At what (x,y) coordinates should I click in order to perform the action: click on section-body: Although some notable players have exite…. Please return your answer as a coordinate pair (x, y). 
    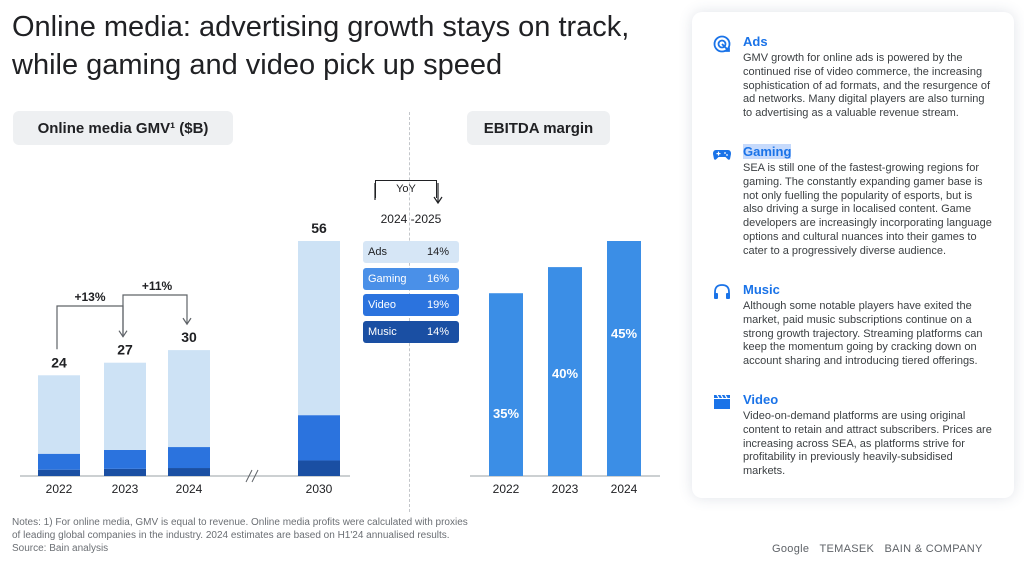
    Looking at the image, I should click on (863, 334).